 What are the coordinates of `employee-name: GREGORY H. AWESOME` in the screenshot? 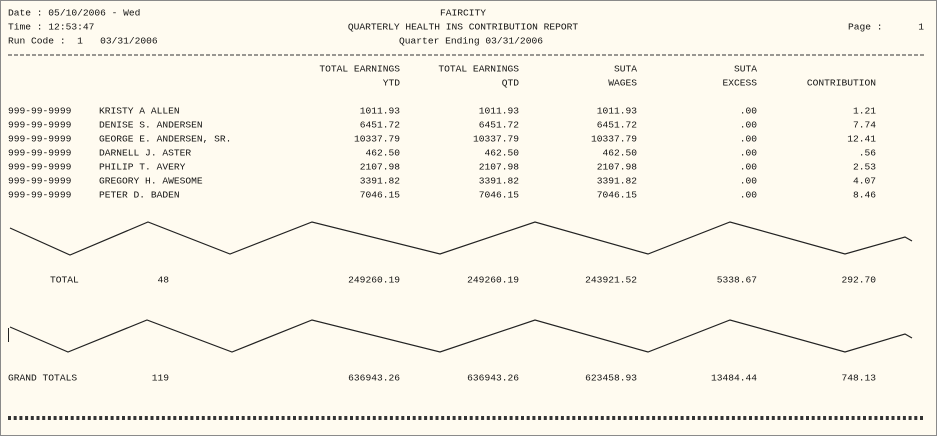 It's located at (151, 181).